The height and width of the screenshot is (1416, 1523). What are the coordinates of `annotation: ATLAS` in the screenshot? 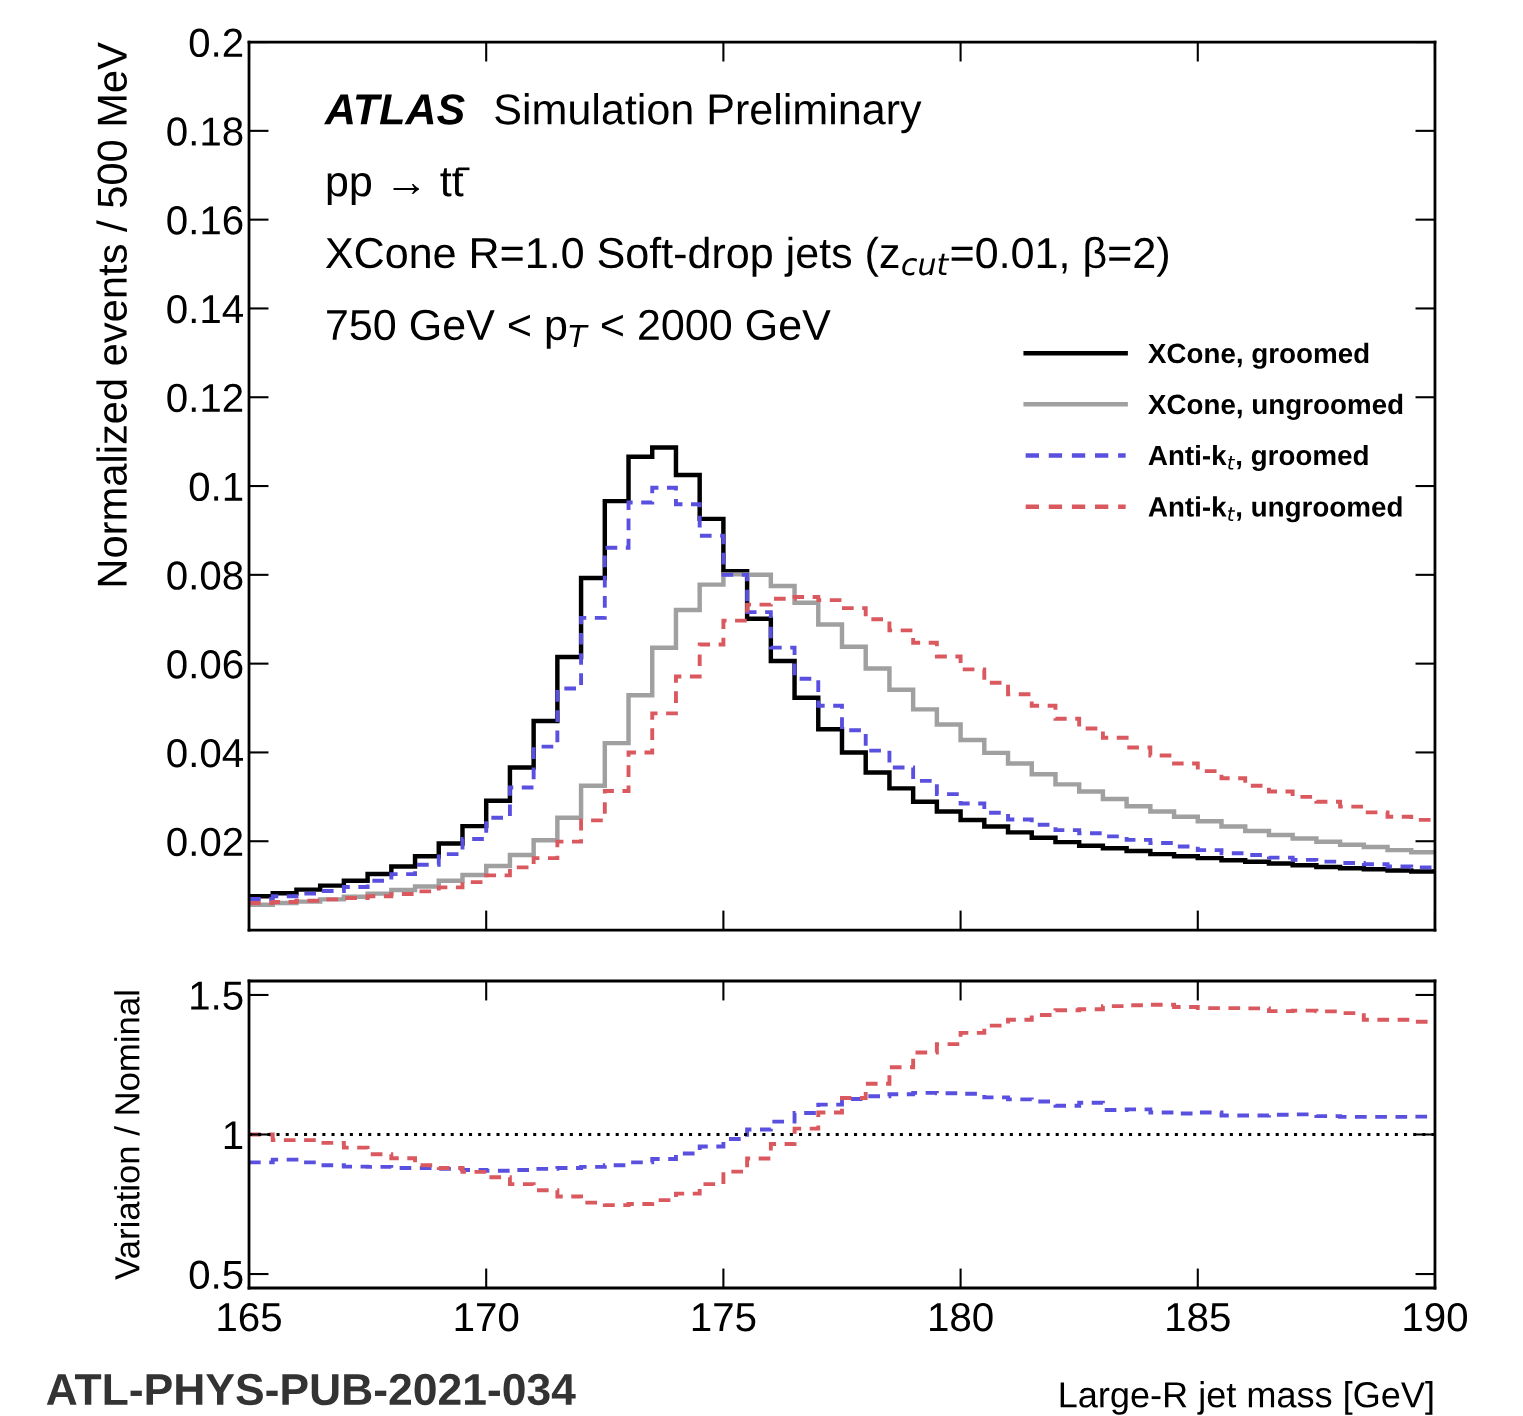 It's located at (394, 109).